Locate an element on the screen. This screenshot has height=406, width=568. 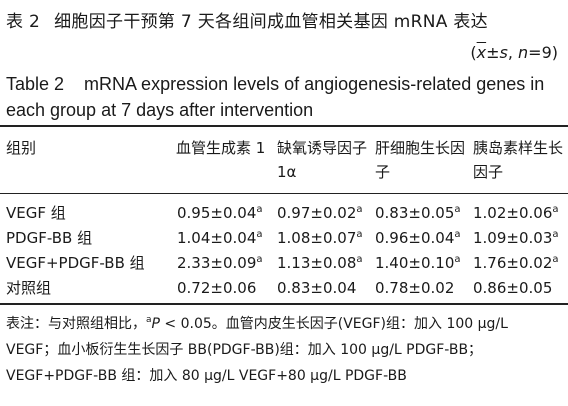
stats-mean-symbol: x is located at coordinates (481, 52).